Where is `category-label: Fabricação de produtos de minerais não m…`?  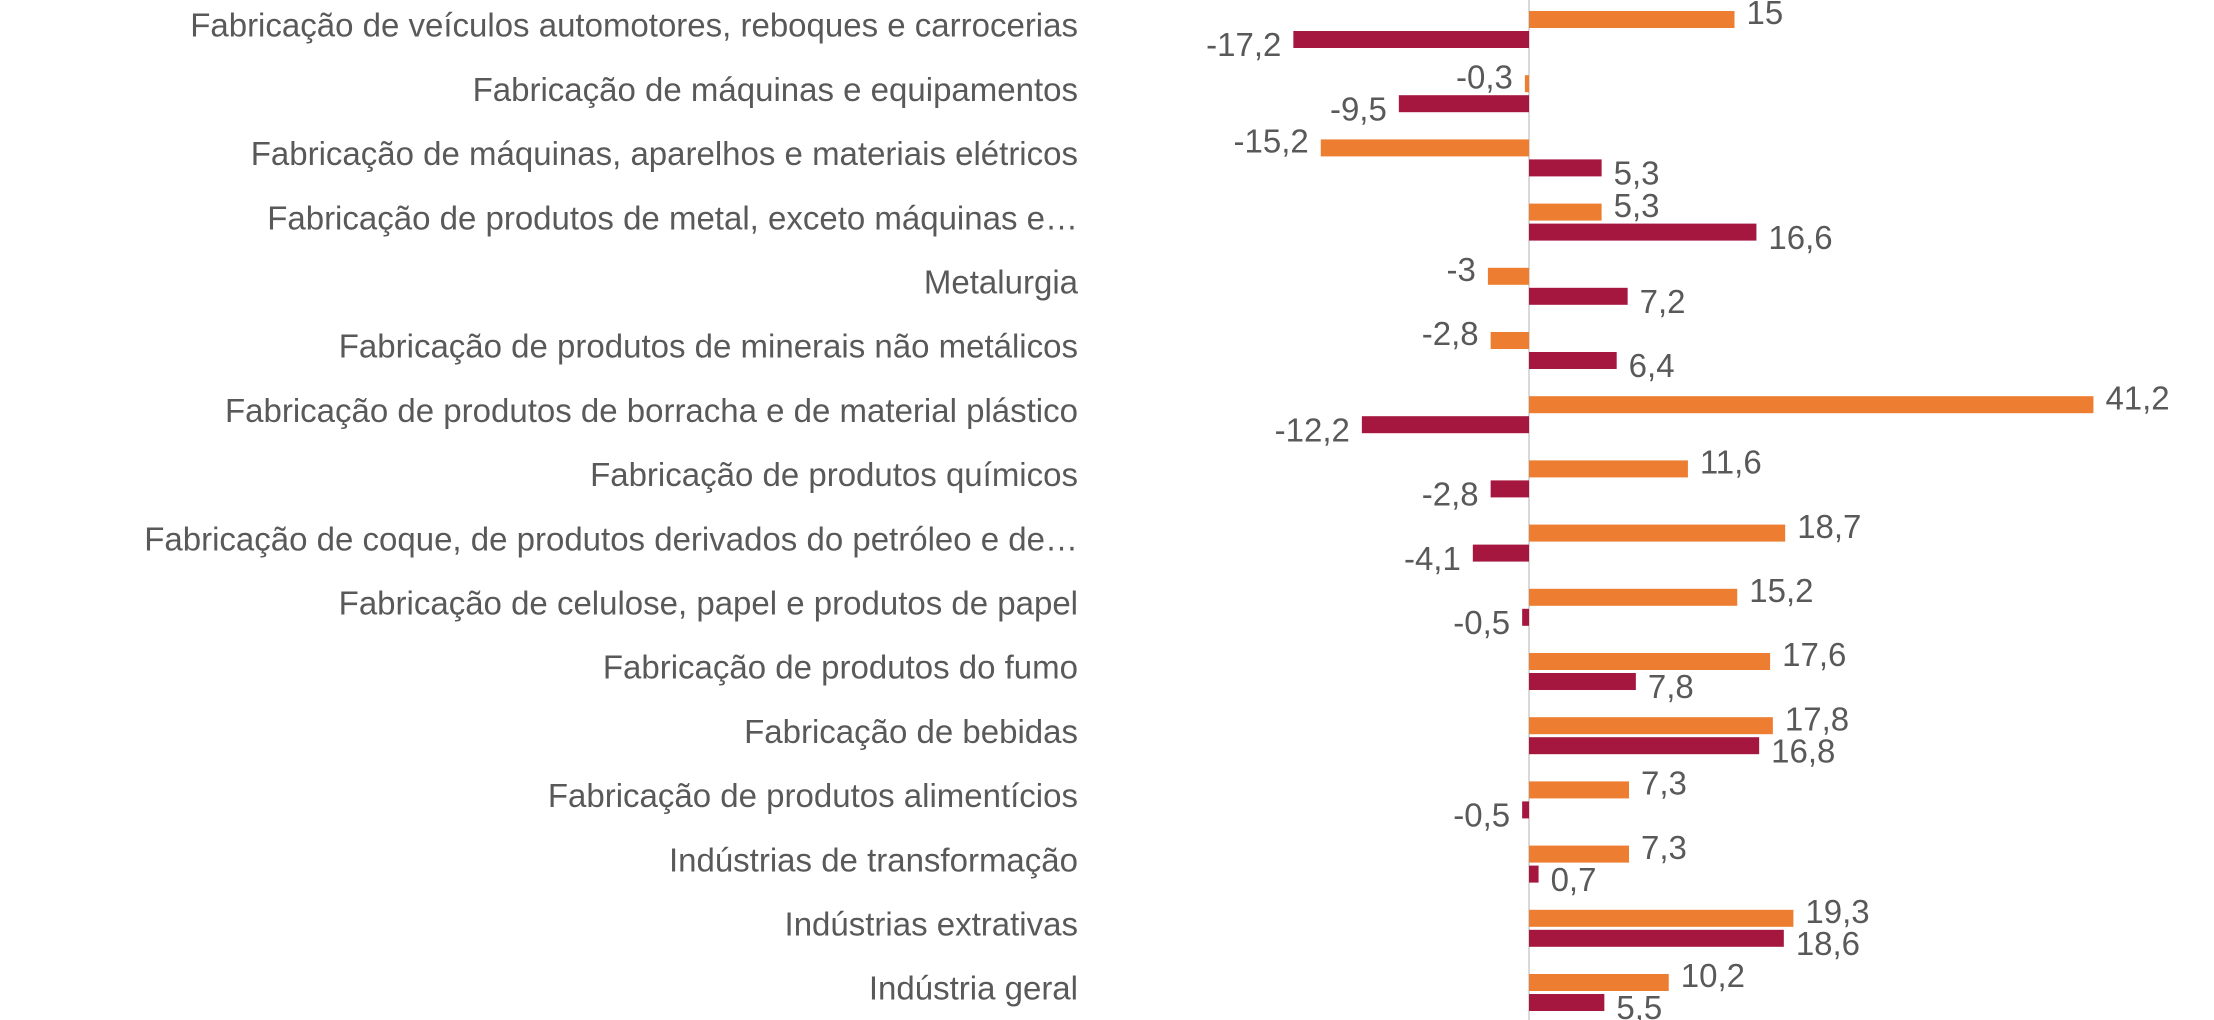
category-label: Fabricação de produtos de minerais não m… is located at coordinates (708, 346).